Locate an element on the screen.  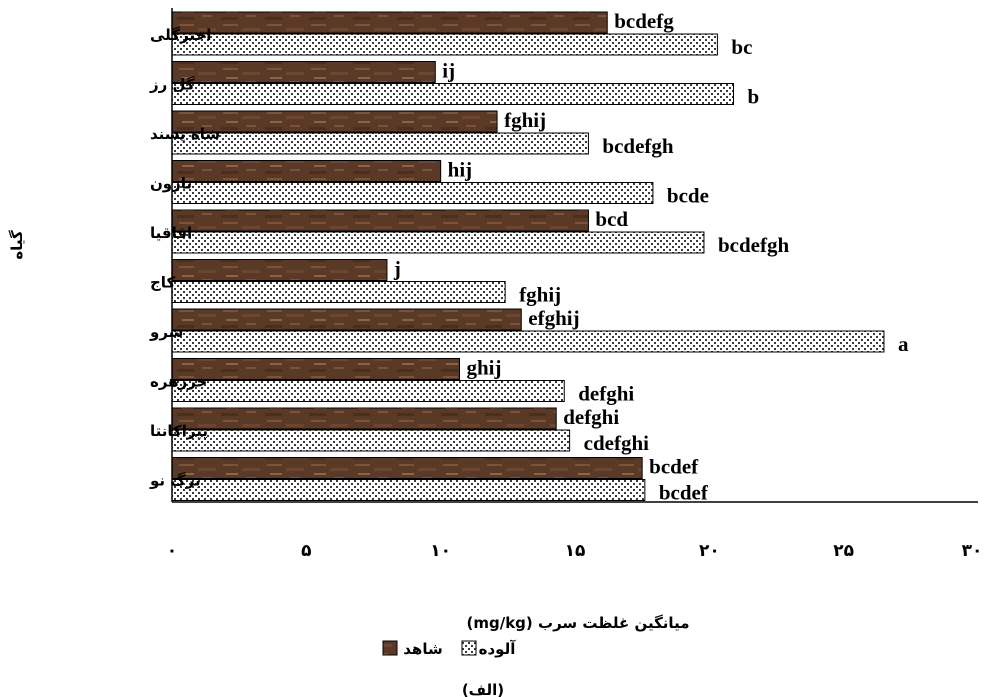
significance-letter: a is located at coordinates (903, 344).